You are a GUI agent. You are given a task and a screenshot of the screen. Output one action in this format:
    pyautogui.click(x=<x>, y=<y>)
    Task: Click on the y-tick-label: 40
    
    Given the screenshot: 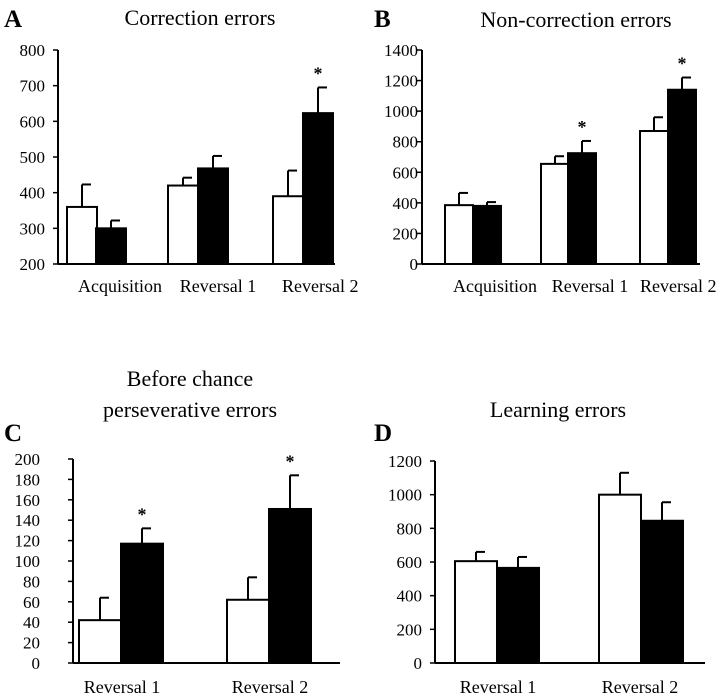 What is the action you would take?
    pyautogui.click(x=31, y=622)
    